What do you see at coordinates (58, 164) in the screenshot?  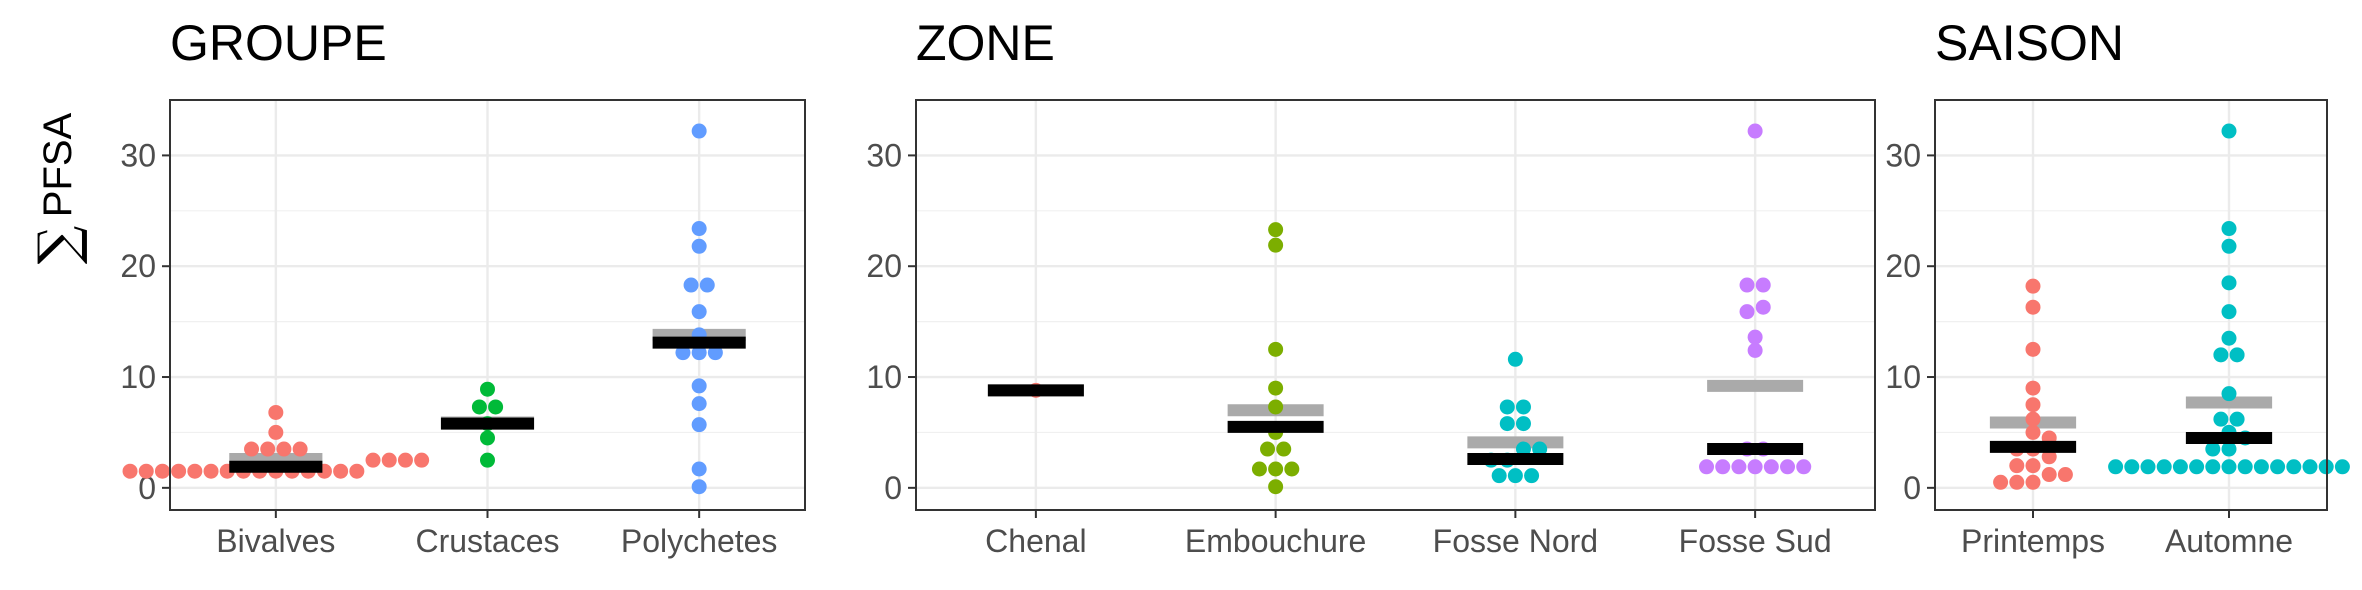 I see `y-axis-title: PFSA` at bounding box center [58, 164].